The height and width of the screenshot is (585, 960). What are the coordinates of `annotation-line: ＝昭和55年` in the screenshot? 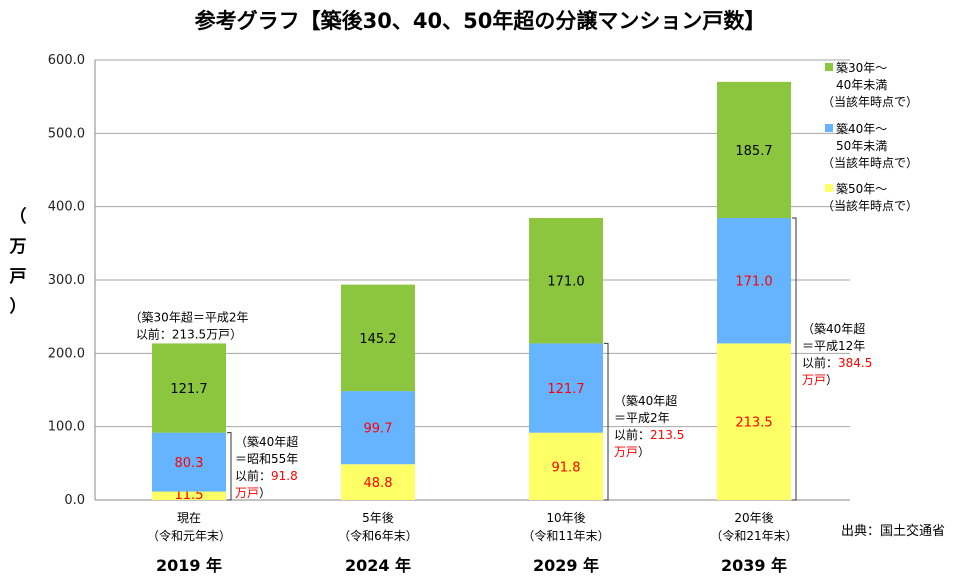 It's located at (266, 459).